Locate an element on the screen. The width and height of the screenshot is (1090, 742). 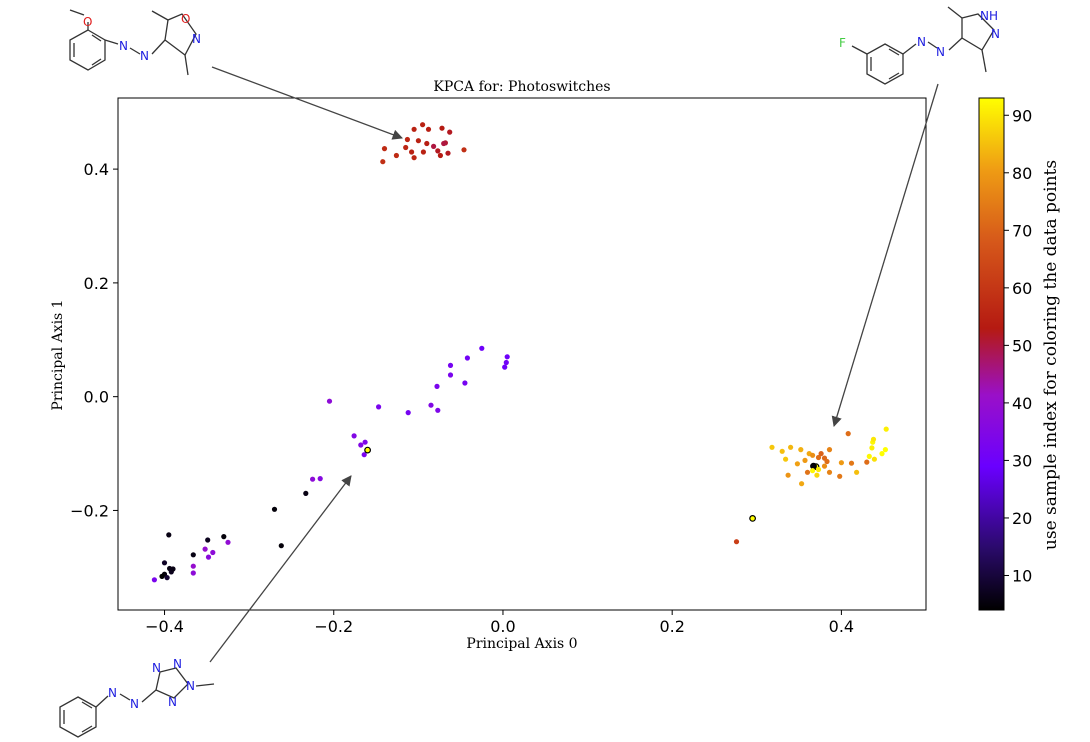
annotation-arrow-bottom is located at coordinates (280, 569).